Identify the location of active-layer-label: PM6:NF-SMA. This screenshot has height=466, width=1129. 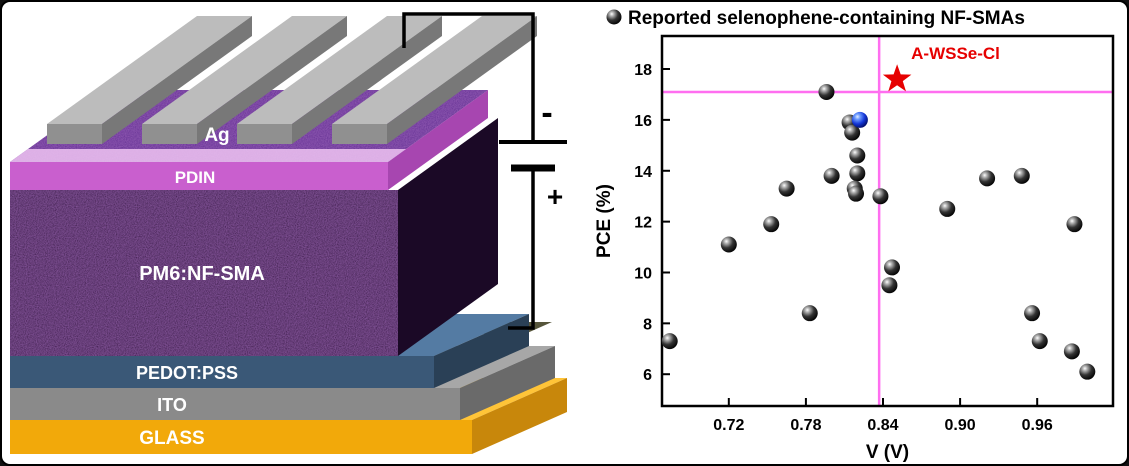
(202, 274).